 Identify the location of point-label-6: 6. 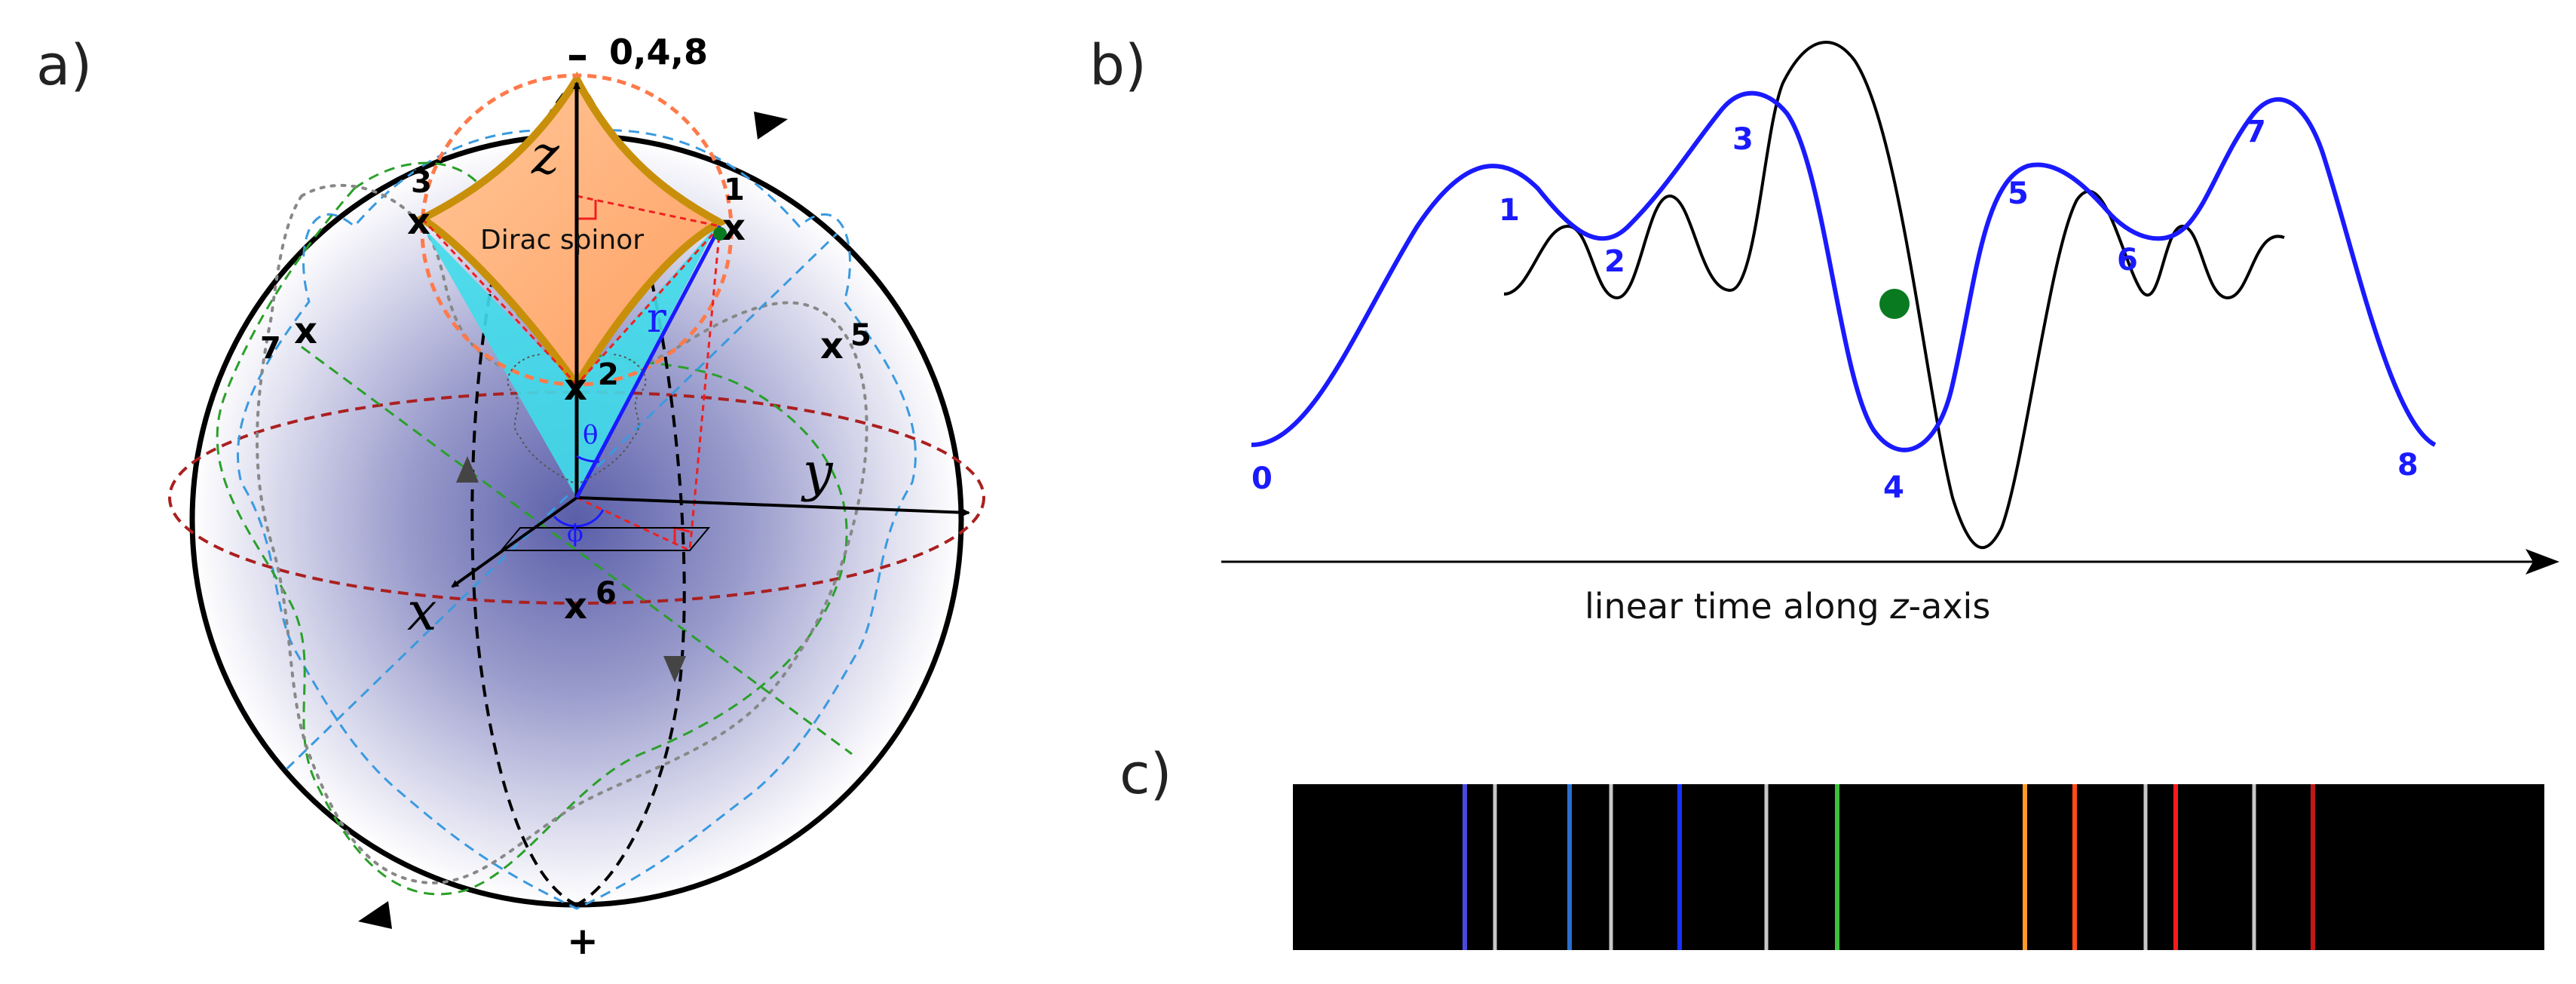
(2127, 260).